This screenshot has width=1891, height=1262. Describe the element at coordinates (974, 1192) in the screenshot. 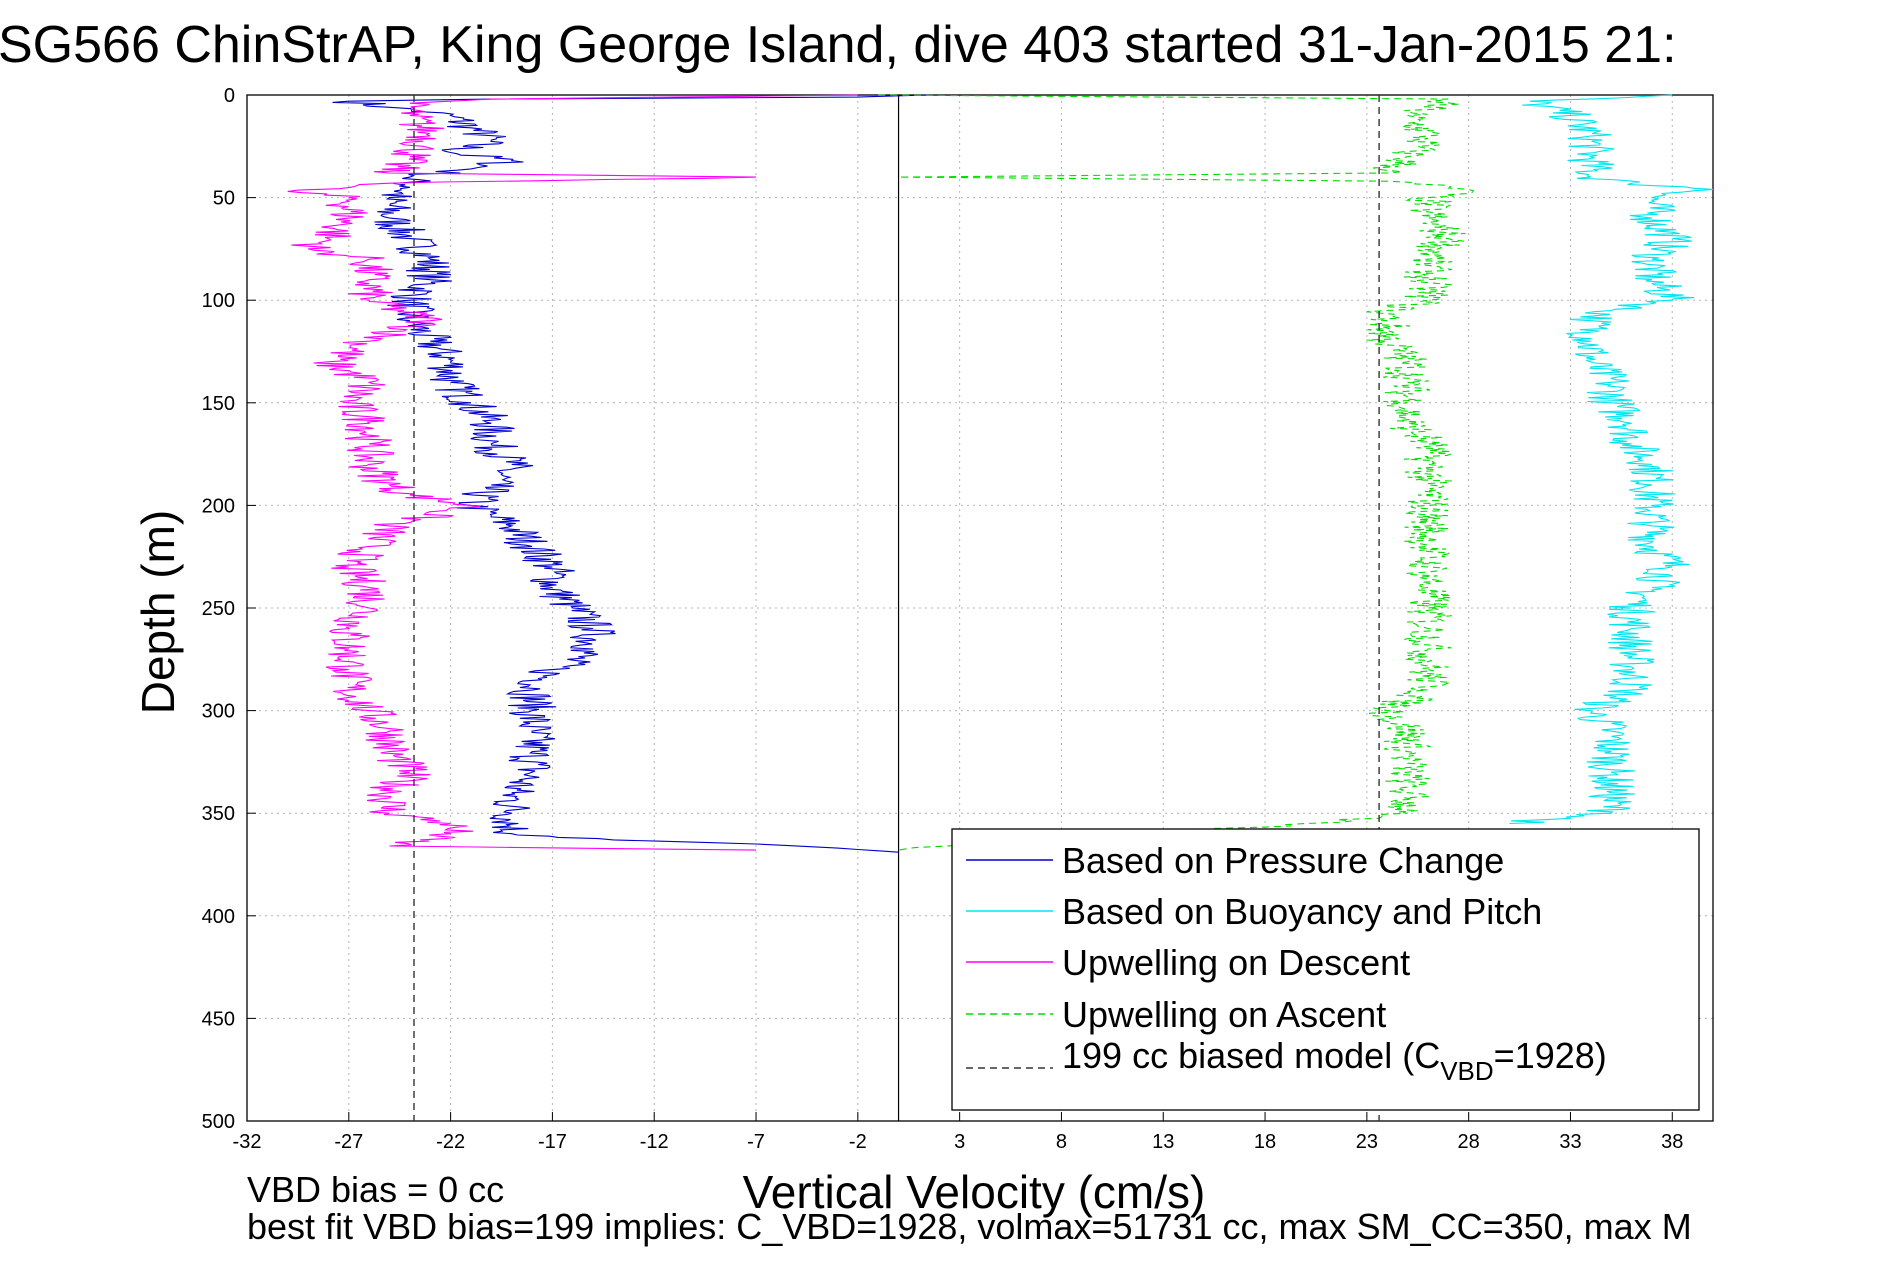

I see `x-axis-label: Vertical Velocity (cm/s)` at that location.